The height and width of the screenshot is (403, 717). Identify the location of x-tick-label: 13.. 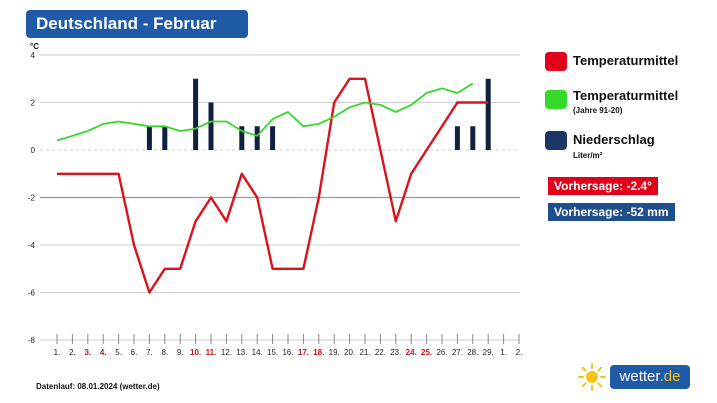
(241, 352).